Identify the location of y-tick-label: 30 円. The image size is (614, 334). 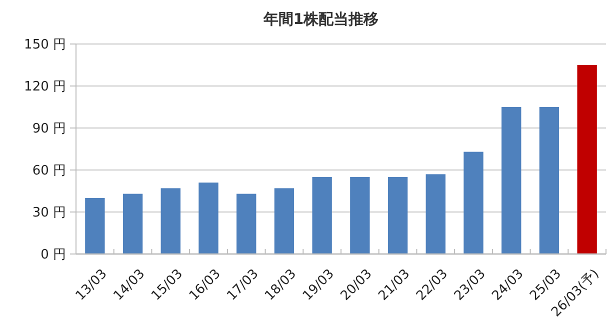
(49, 213).